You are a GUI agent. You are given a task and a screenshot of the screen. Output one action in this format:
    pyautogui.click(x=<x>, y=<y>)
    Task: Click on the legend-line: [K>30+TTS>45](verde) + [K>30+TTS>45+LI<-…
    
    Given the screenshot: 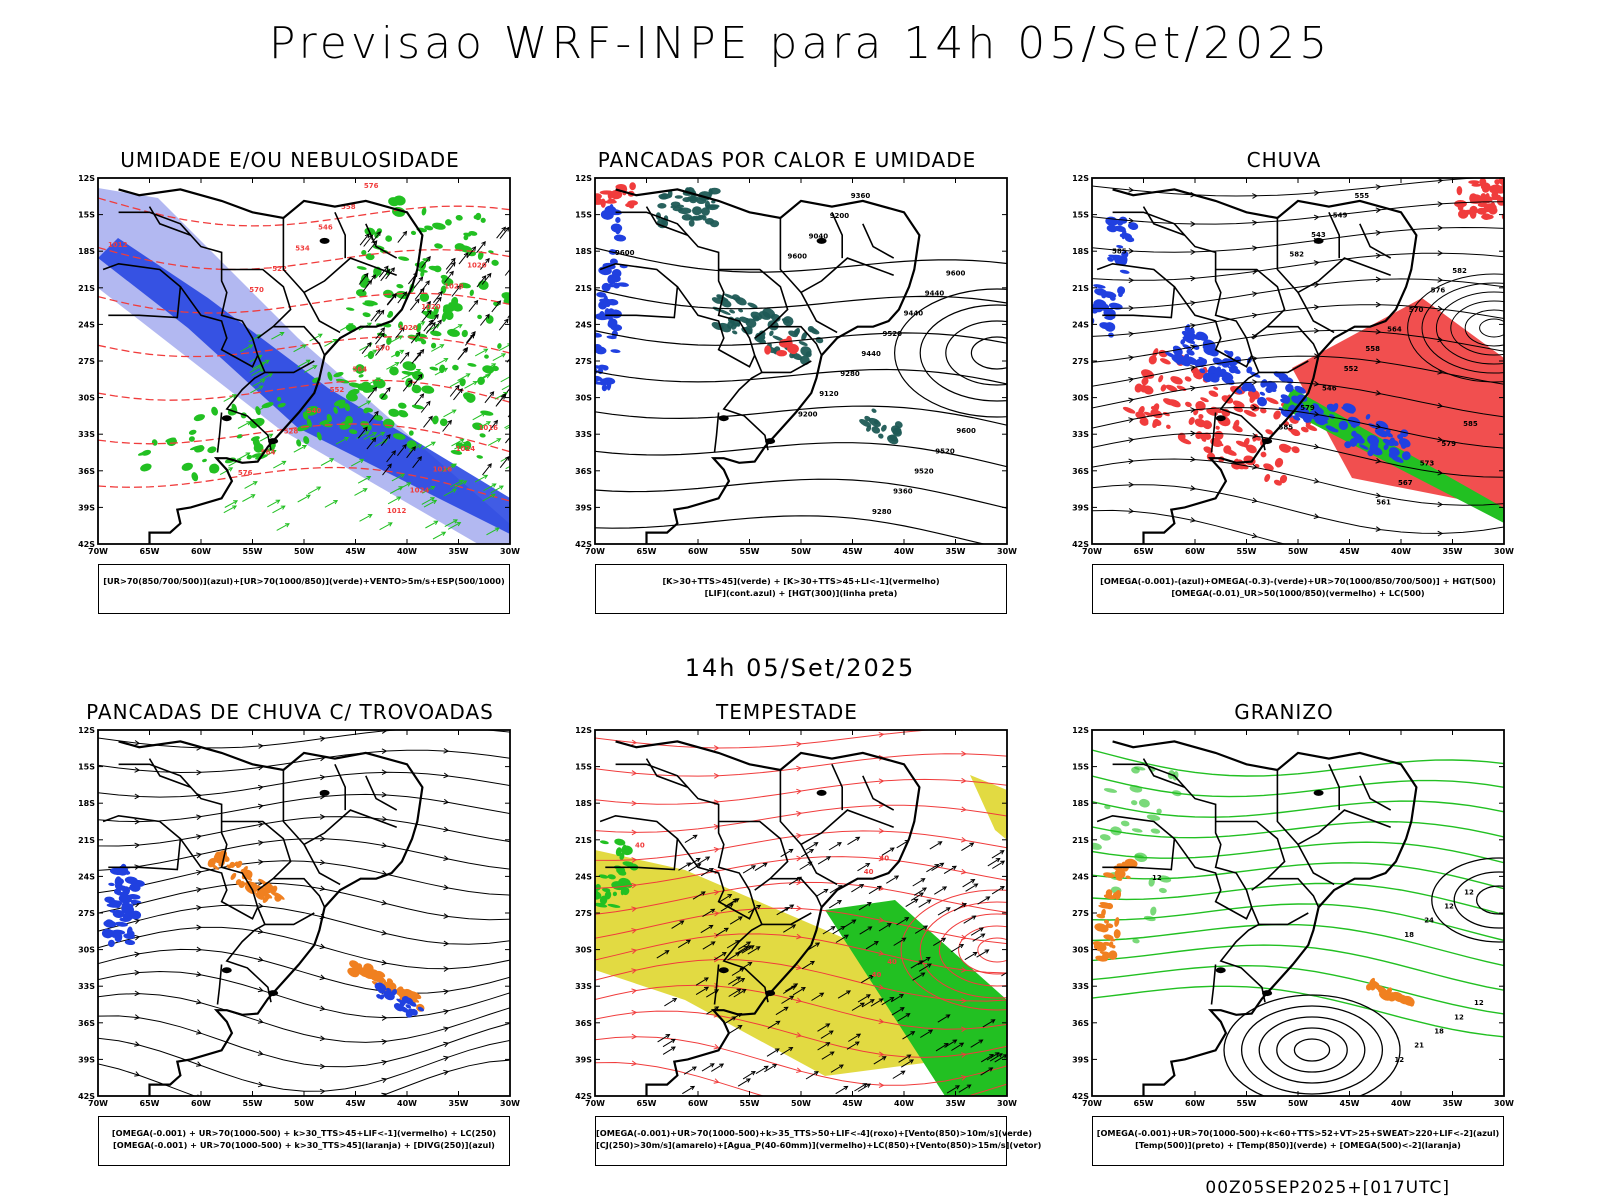 What is the action you would take?
    pyautogui.click(x=801, y=581)
    